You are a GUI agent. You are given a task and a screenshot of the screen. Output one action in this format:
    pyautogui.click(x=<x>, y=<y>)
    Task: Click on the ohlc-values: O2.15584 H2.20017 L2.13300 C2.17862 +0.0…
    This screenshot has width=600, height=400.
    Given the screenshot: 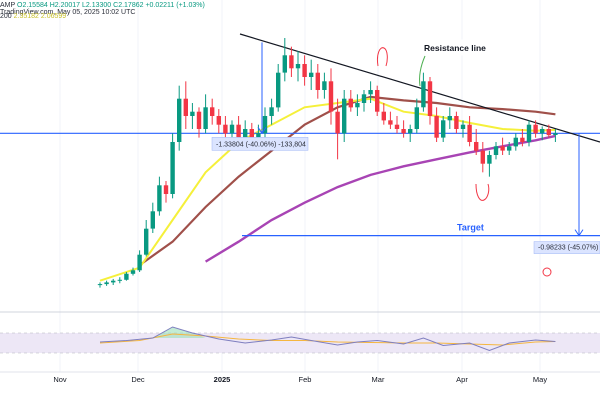 What is the action you would take?
    pyautogui.click(x=111, y=5)
    